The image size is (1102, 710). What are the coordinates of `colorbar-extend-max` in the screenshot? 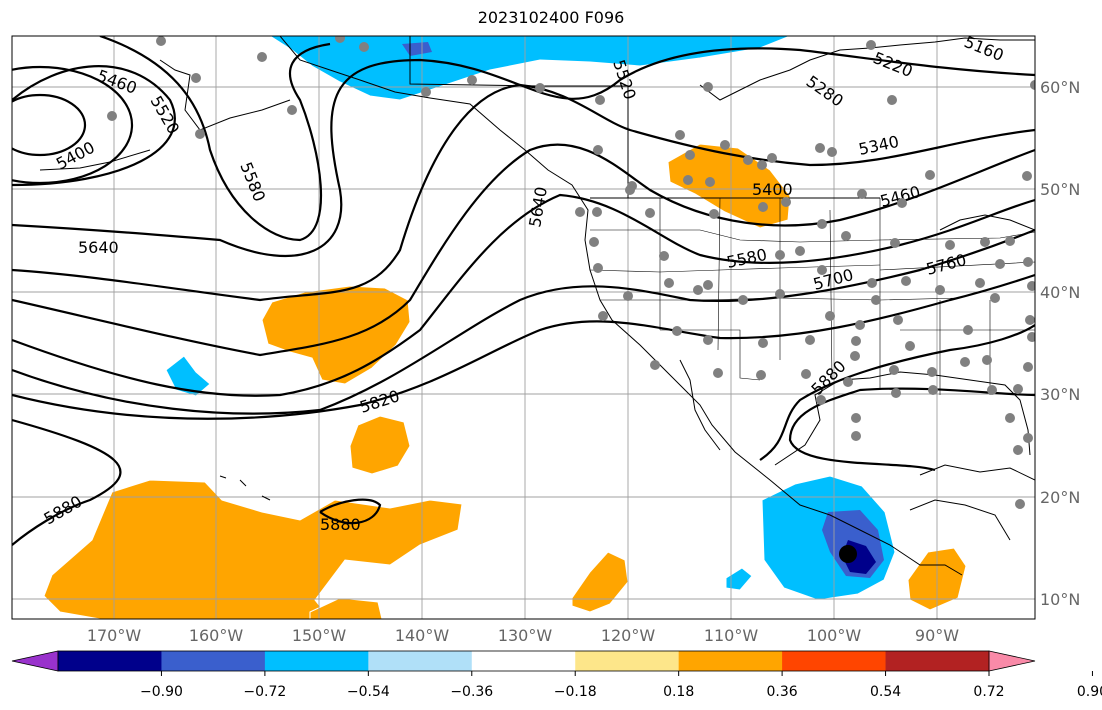 It's located at (1012, 661).